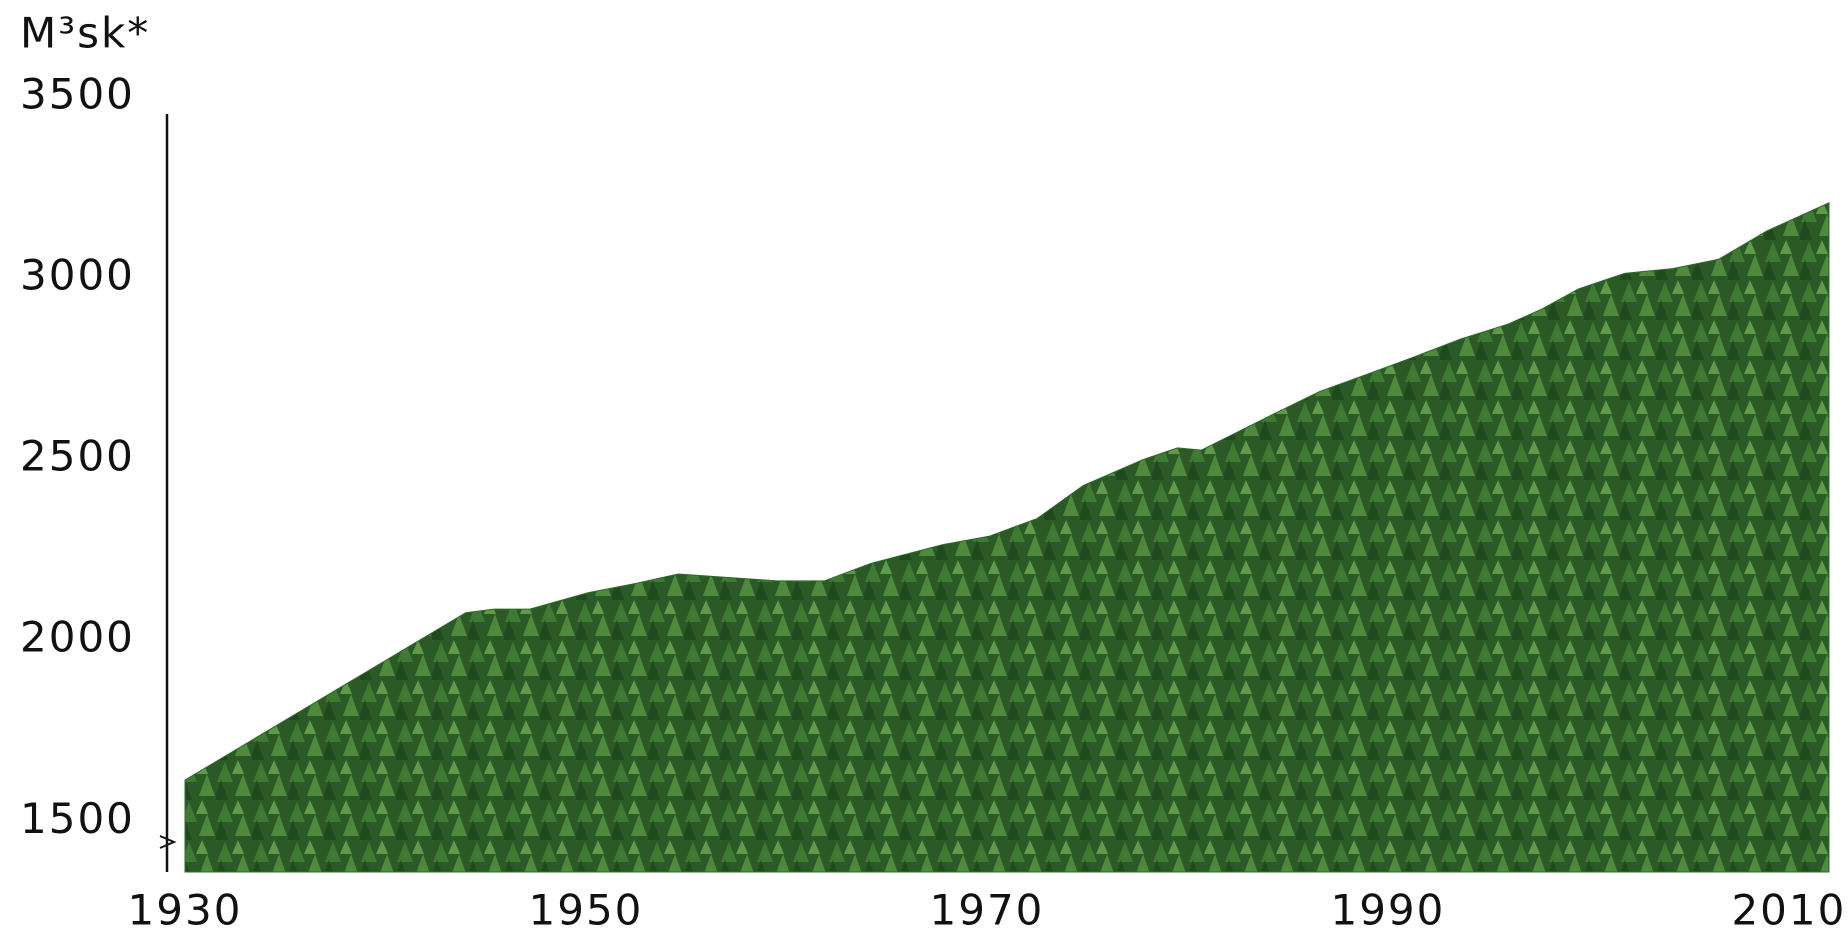 The width and height of the screenshot is (1848, 939). Describe the element at coordinates (77, 94) in the screenshot. I see `y-tick-label: 3500` at that location.